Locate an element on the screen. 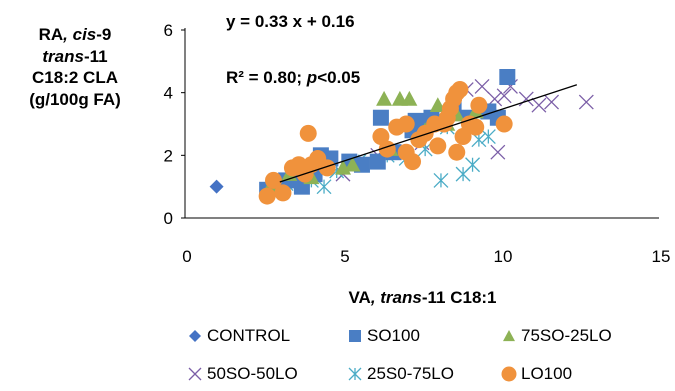  x-tick-label: 0 is located at coordinates (186, 256).